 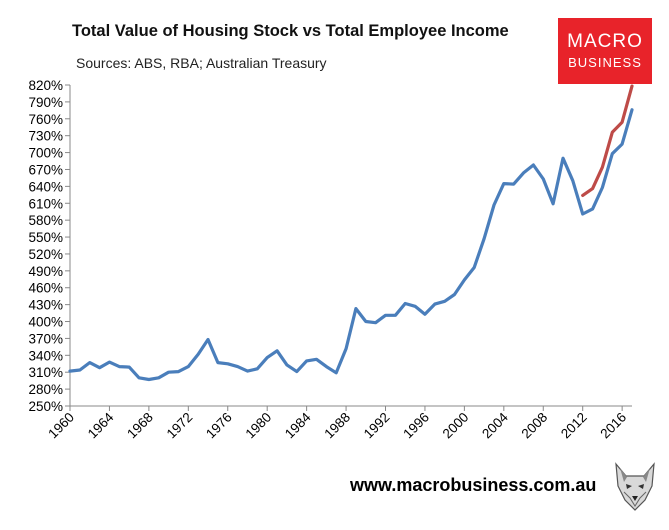 What do you see at coordinates (45, 271) in the screenshot?
I see `y-tick-label: 490%` at bounding box center [45, 271].